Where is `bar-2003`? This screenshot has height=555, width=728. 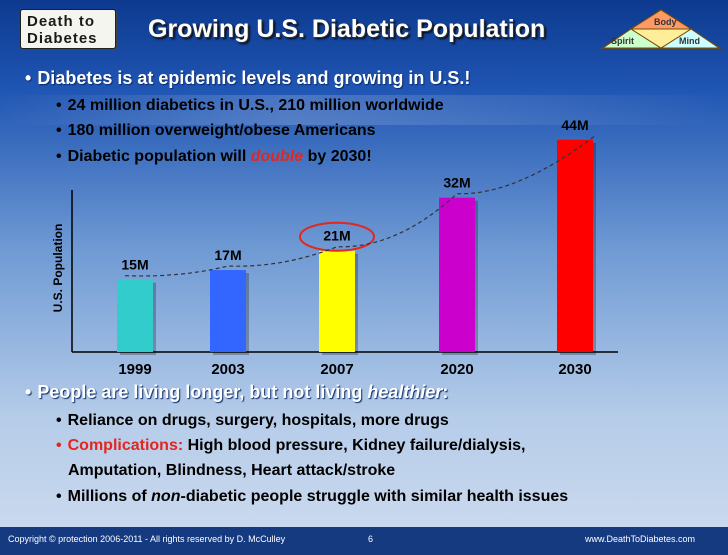 bar-2003 is located at coordinates (228, 311).